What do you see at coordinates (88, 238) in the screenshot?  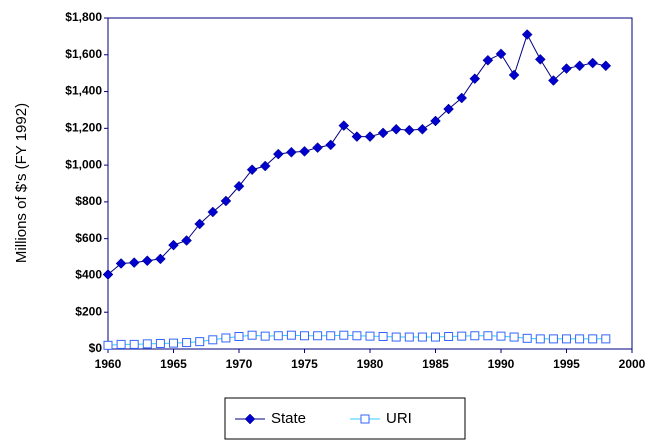 I see `y-tick-label: $600` at bounding box center [88, 238].